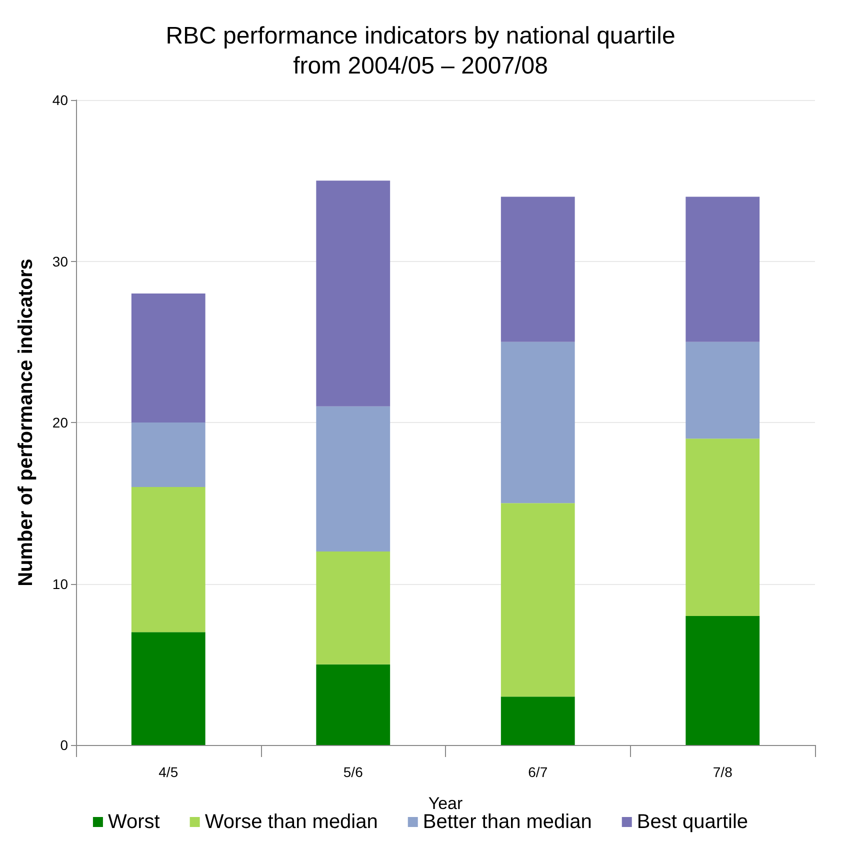 This screenshot has width=841, height=845. Describe the element at coordinates (60, 100) in the screenshot. I see `y-tick-label: 40` at that location.